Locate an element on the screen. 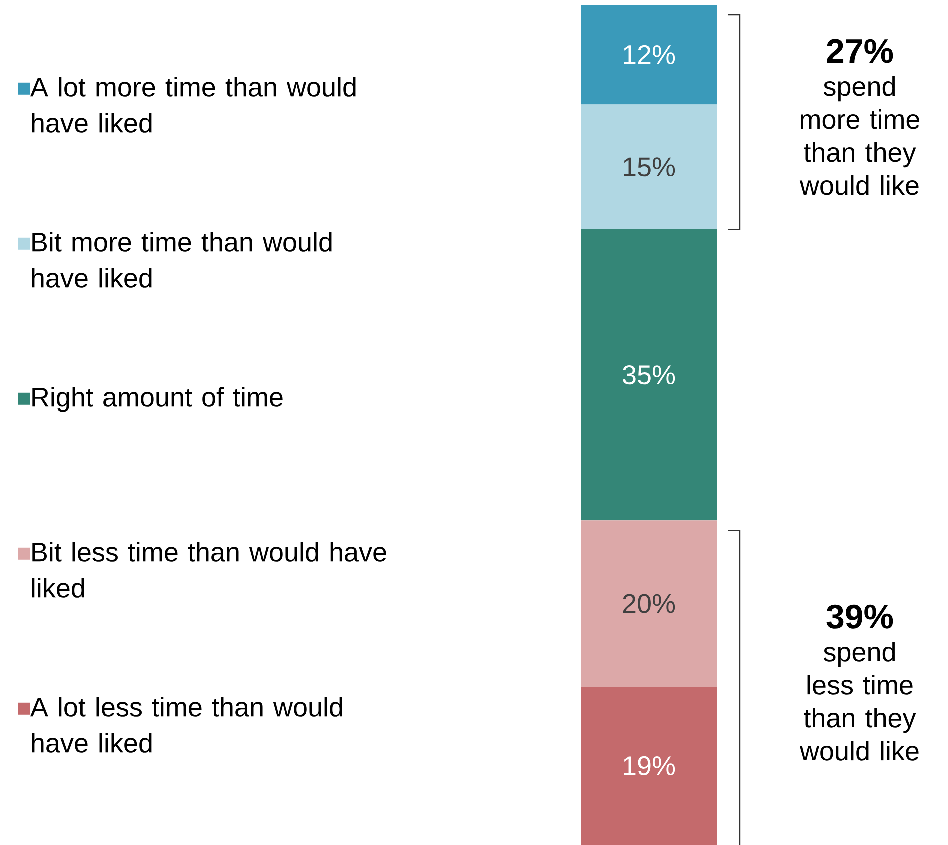 This screenshot has height=845, width=948. data-label: 15% is located at coordinates (650, 167).